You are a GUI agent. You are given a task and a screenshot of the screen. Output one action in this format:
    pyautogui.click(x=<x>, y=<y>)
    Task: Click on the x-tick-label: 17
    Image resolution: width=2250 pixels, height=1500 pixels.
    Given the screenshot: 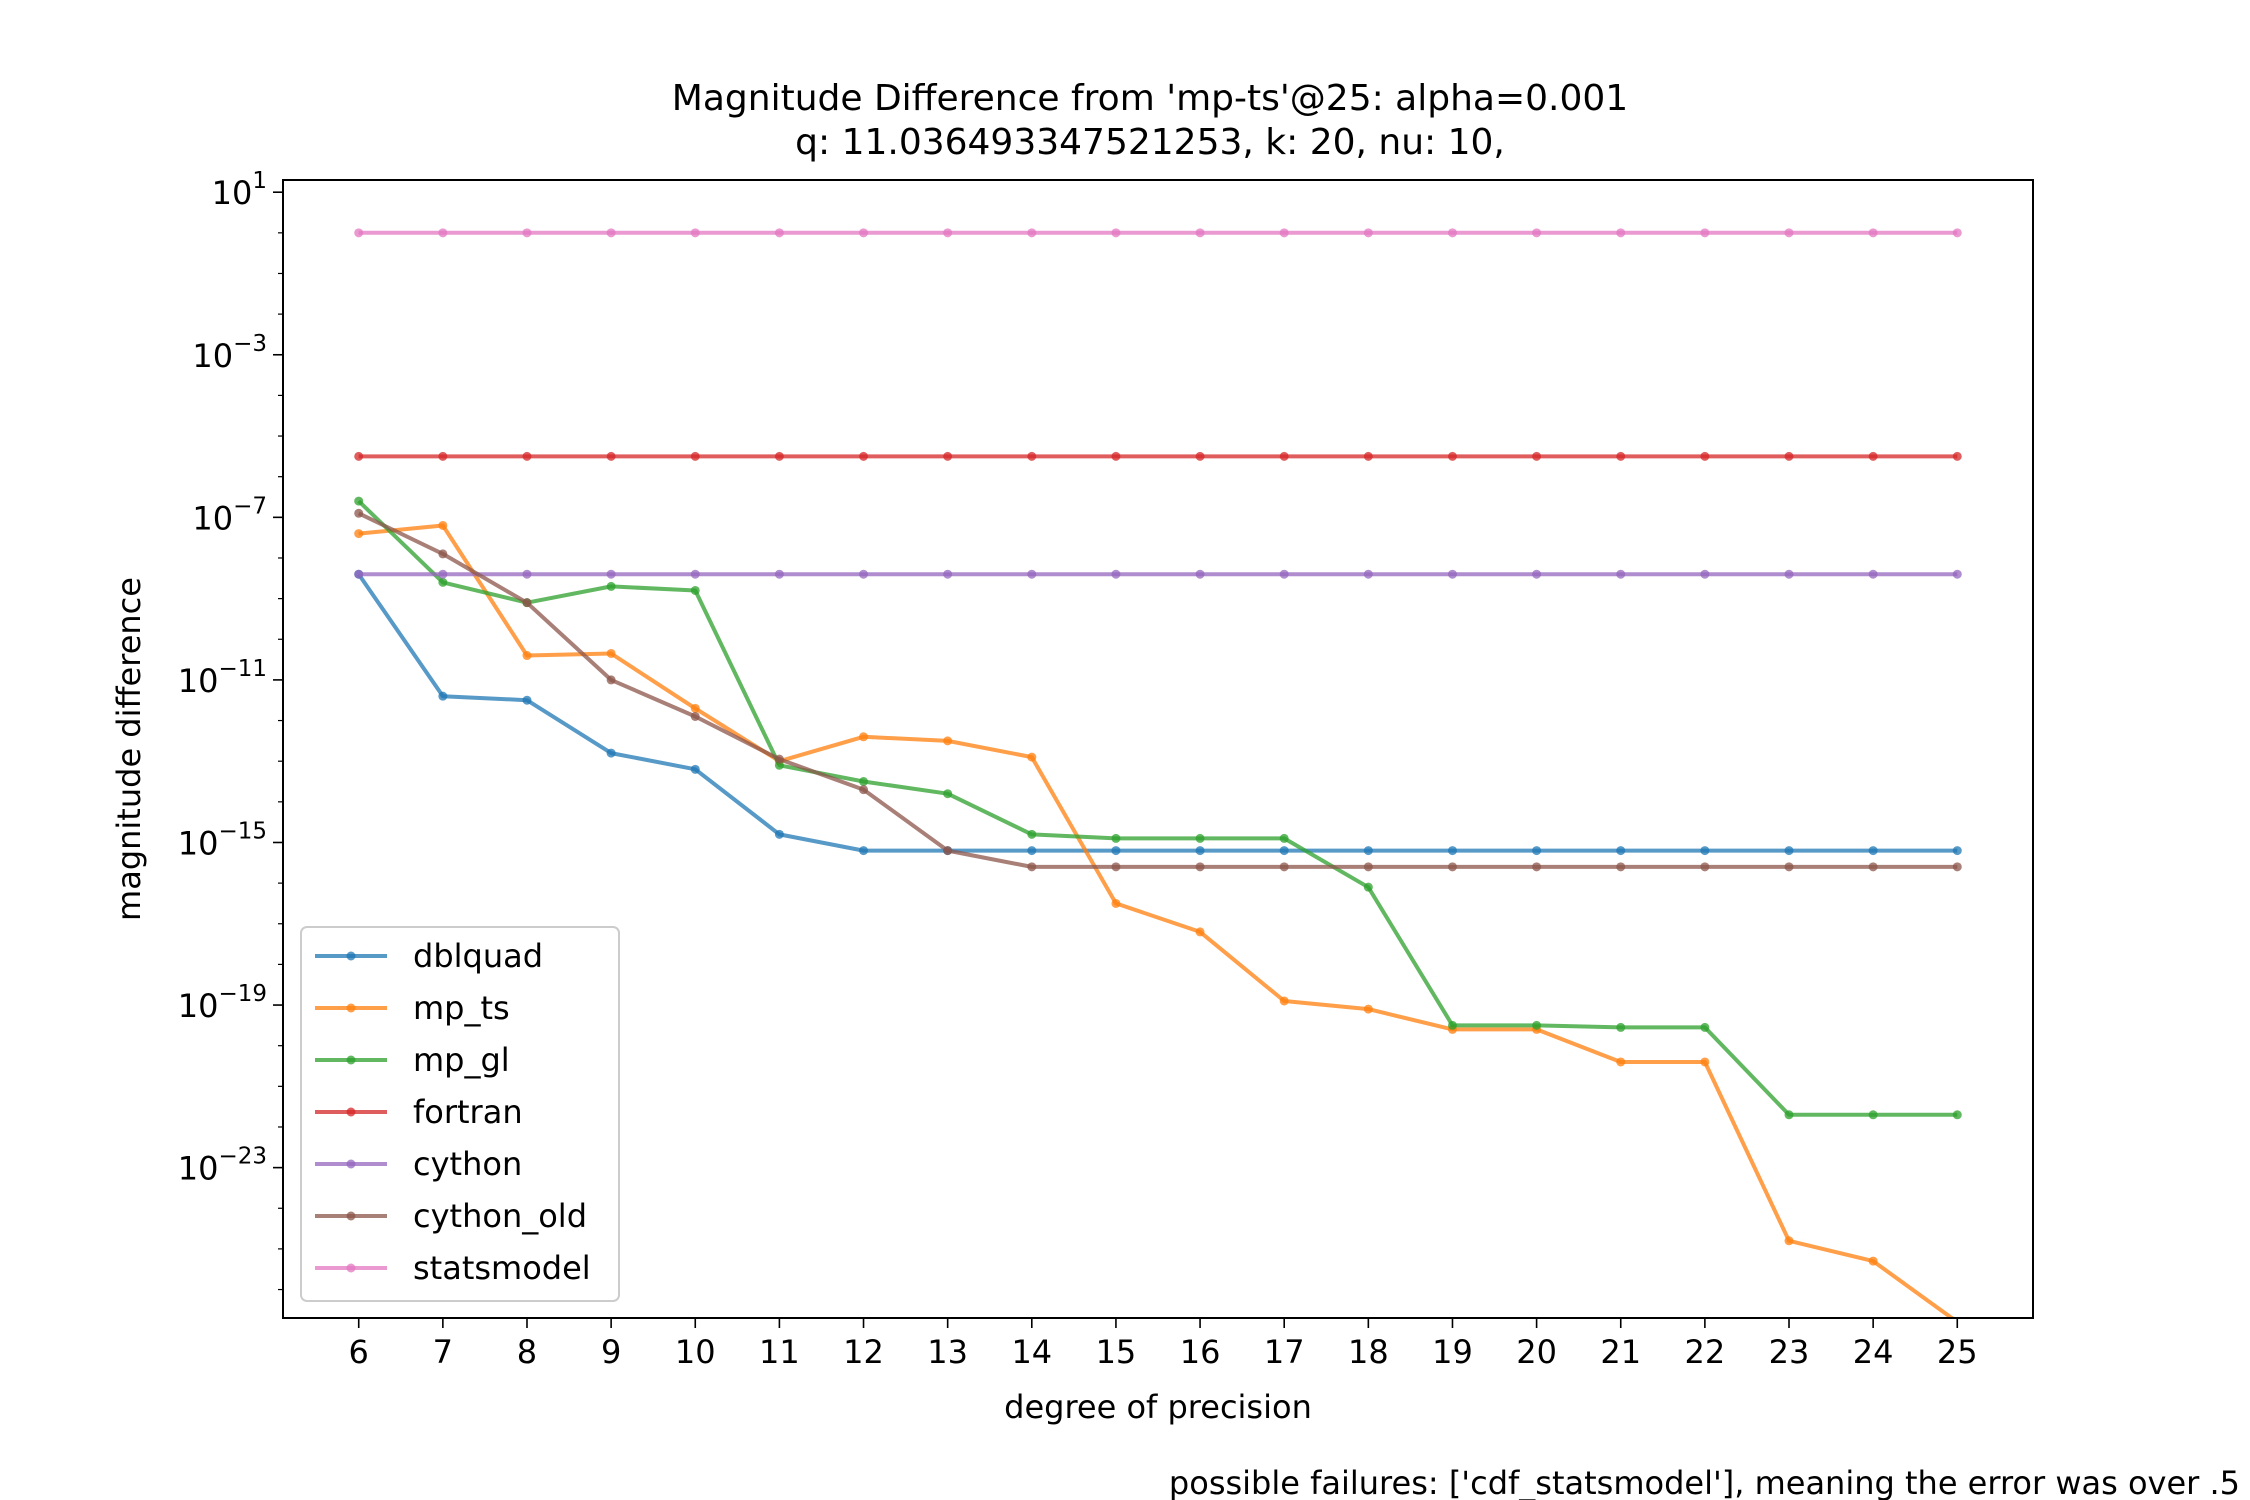 What is the action you would take?
    pyautogui.click(x=1284, y=1352)
    